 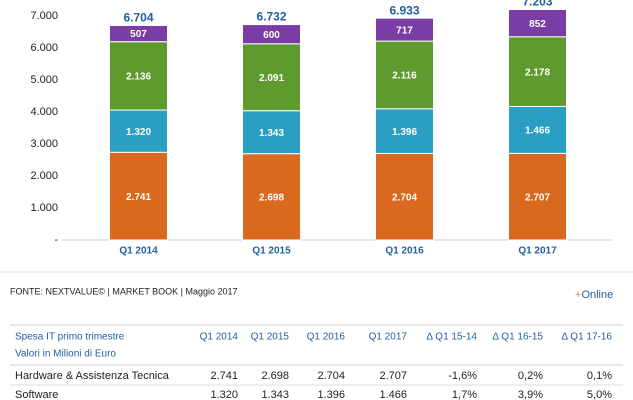 I want to click on value-label: 2.707, so click(x=537, y=197).